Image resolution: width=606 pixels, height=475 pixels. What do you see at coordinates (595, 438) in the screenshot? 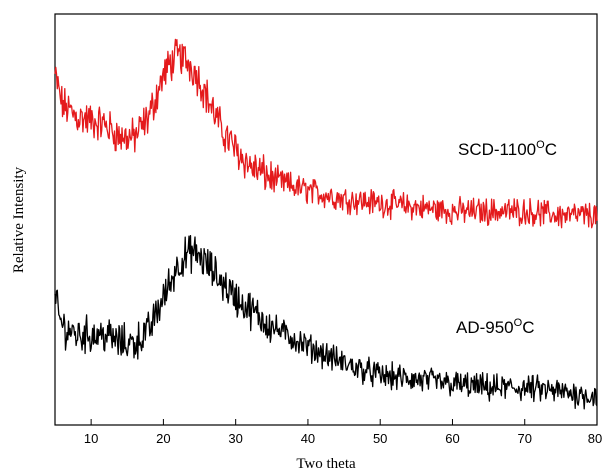
I see `x-tick-label-7: 80` at bounding box center [595, 438].